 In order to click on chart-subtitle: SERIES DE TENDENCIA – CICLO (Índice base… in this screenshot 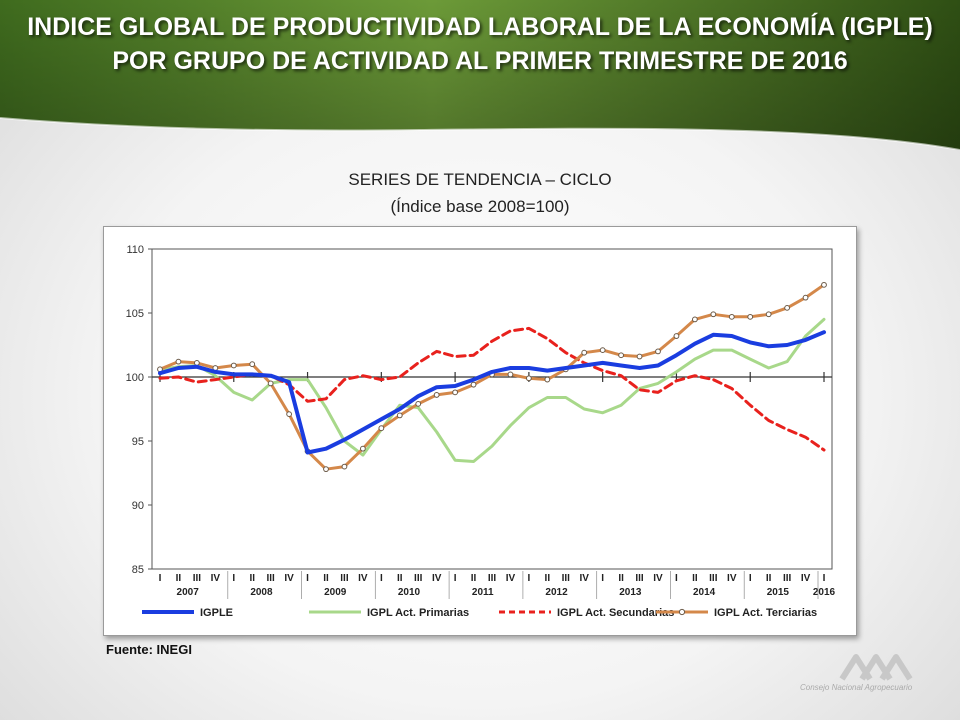, I will do `click(480, 193)`.